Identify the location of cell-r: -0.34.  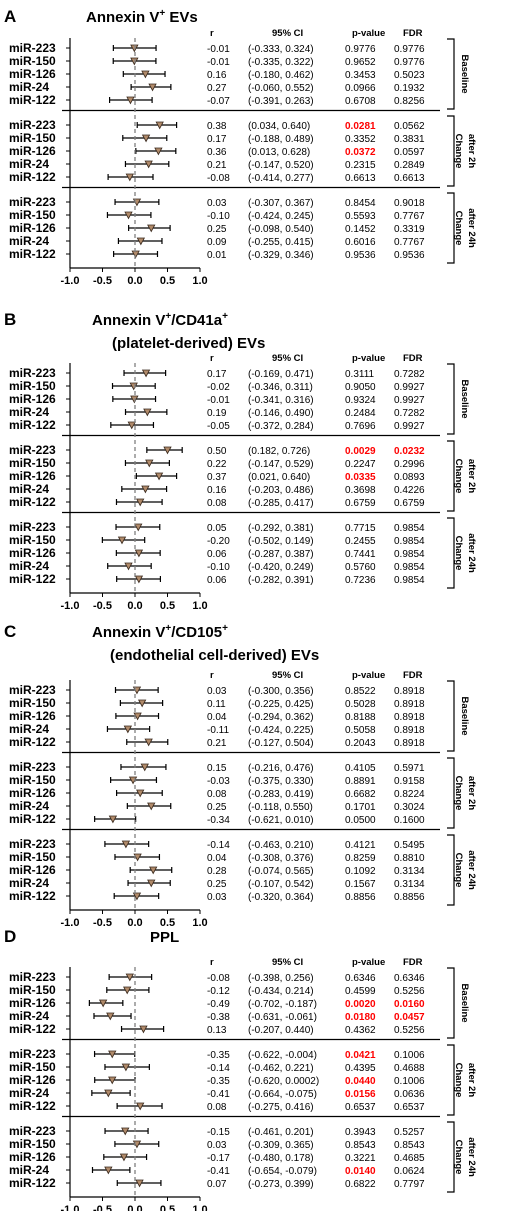
(218, 820).